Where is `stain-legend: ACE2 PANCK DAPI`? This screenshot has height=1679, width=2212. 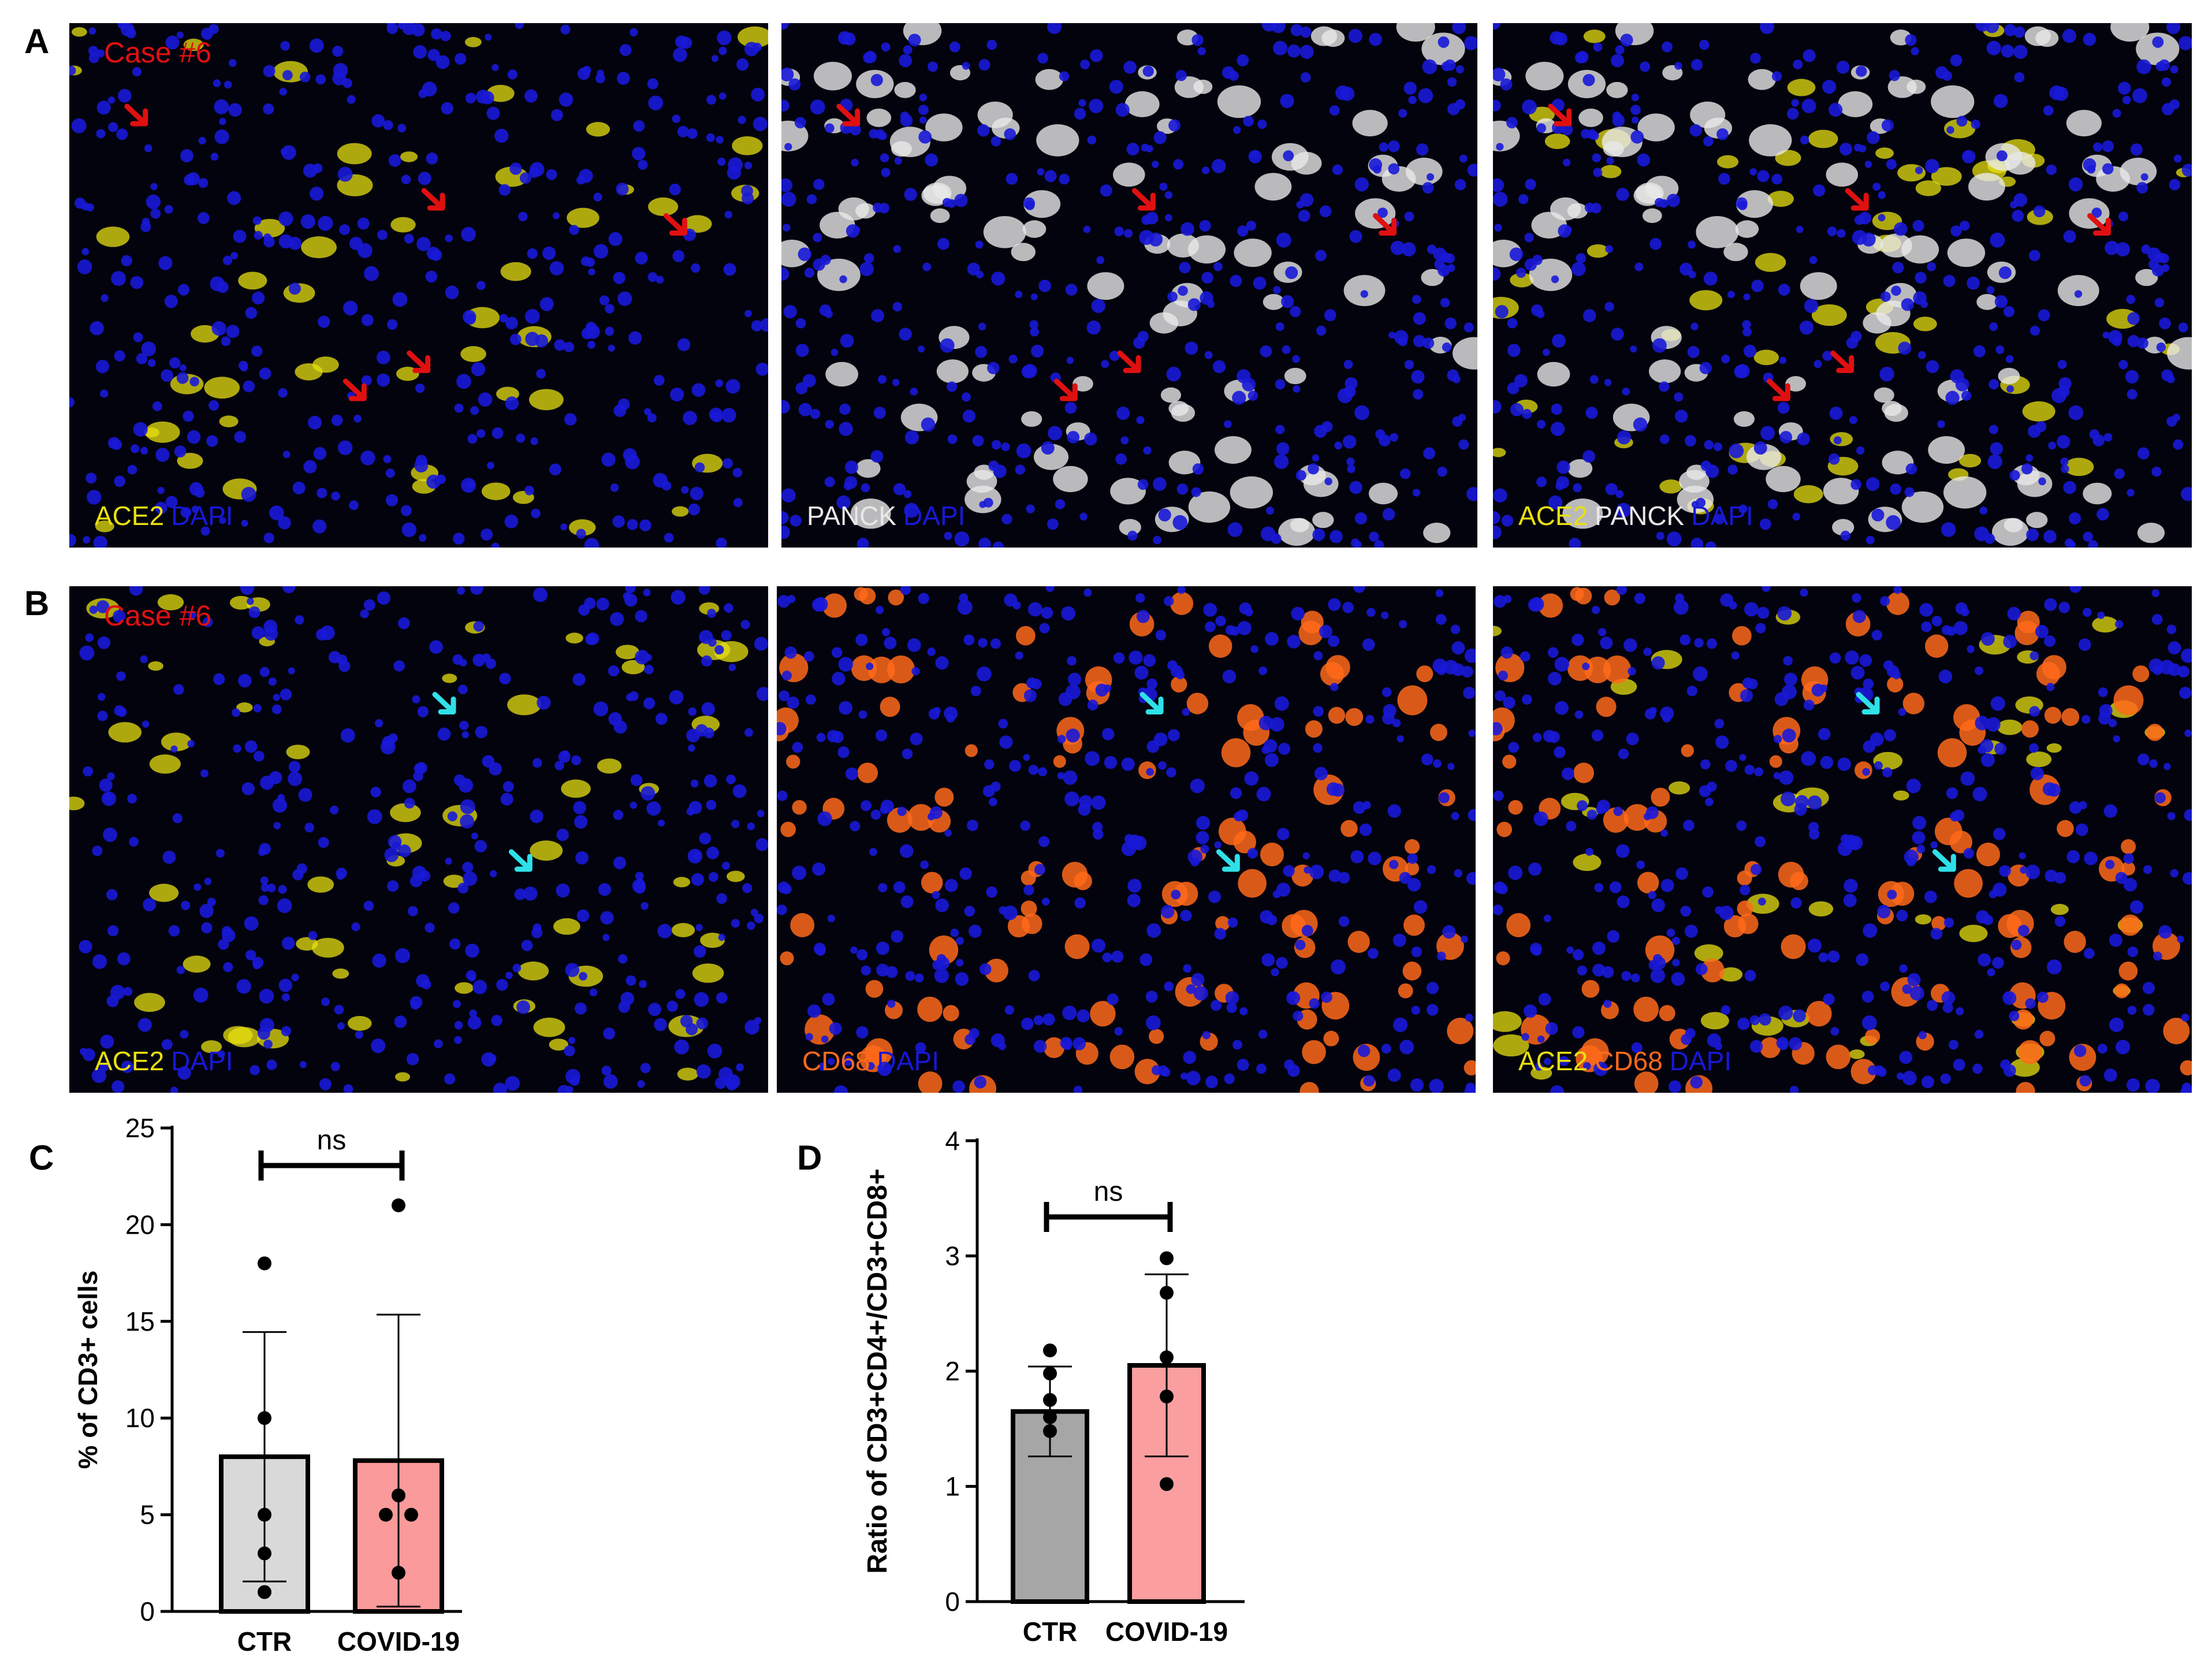
stain-legend: ACE2 PANCK DAPI is located at coordinates (1639, 515).